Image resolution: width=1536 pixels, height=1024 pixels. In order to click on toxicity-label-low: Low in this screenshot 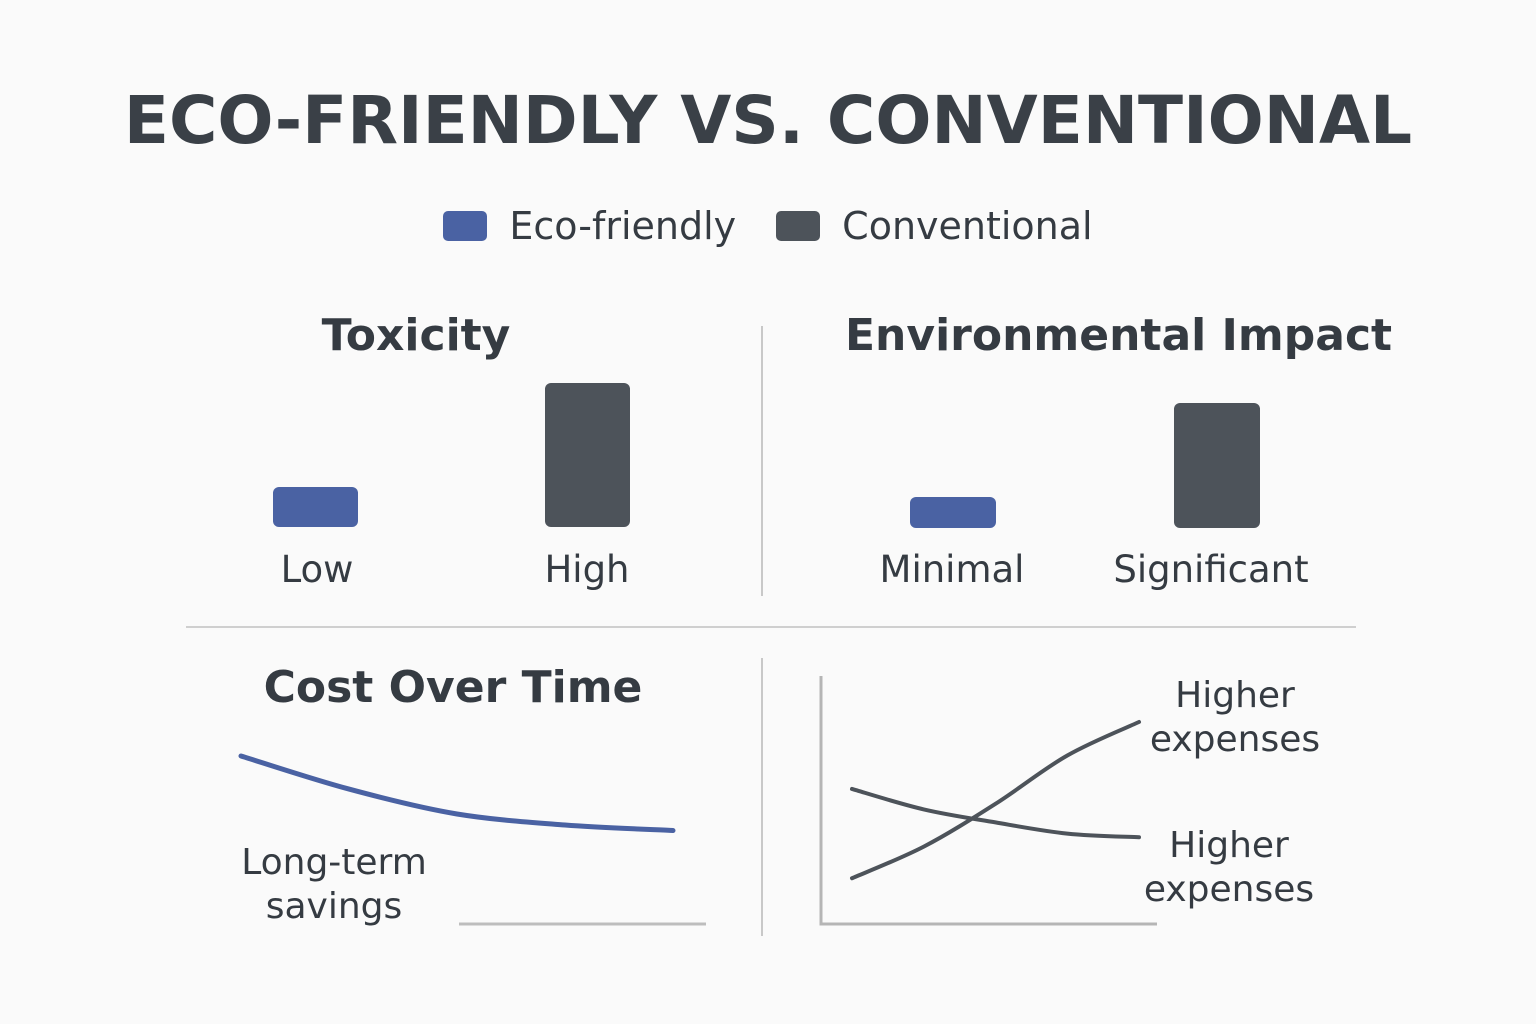, I will do `click(317, 569)`.